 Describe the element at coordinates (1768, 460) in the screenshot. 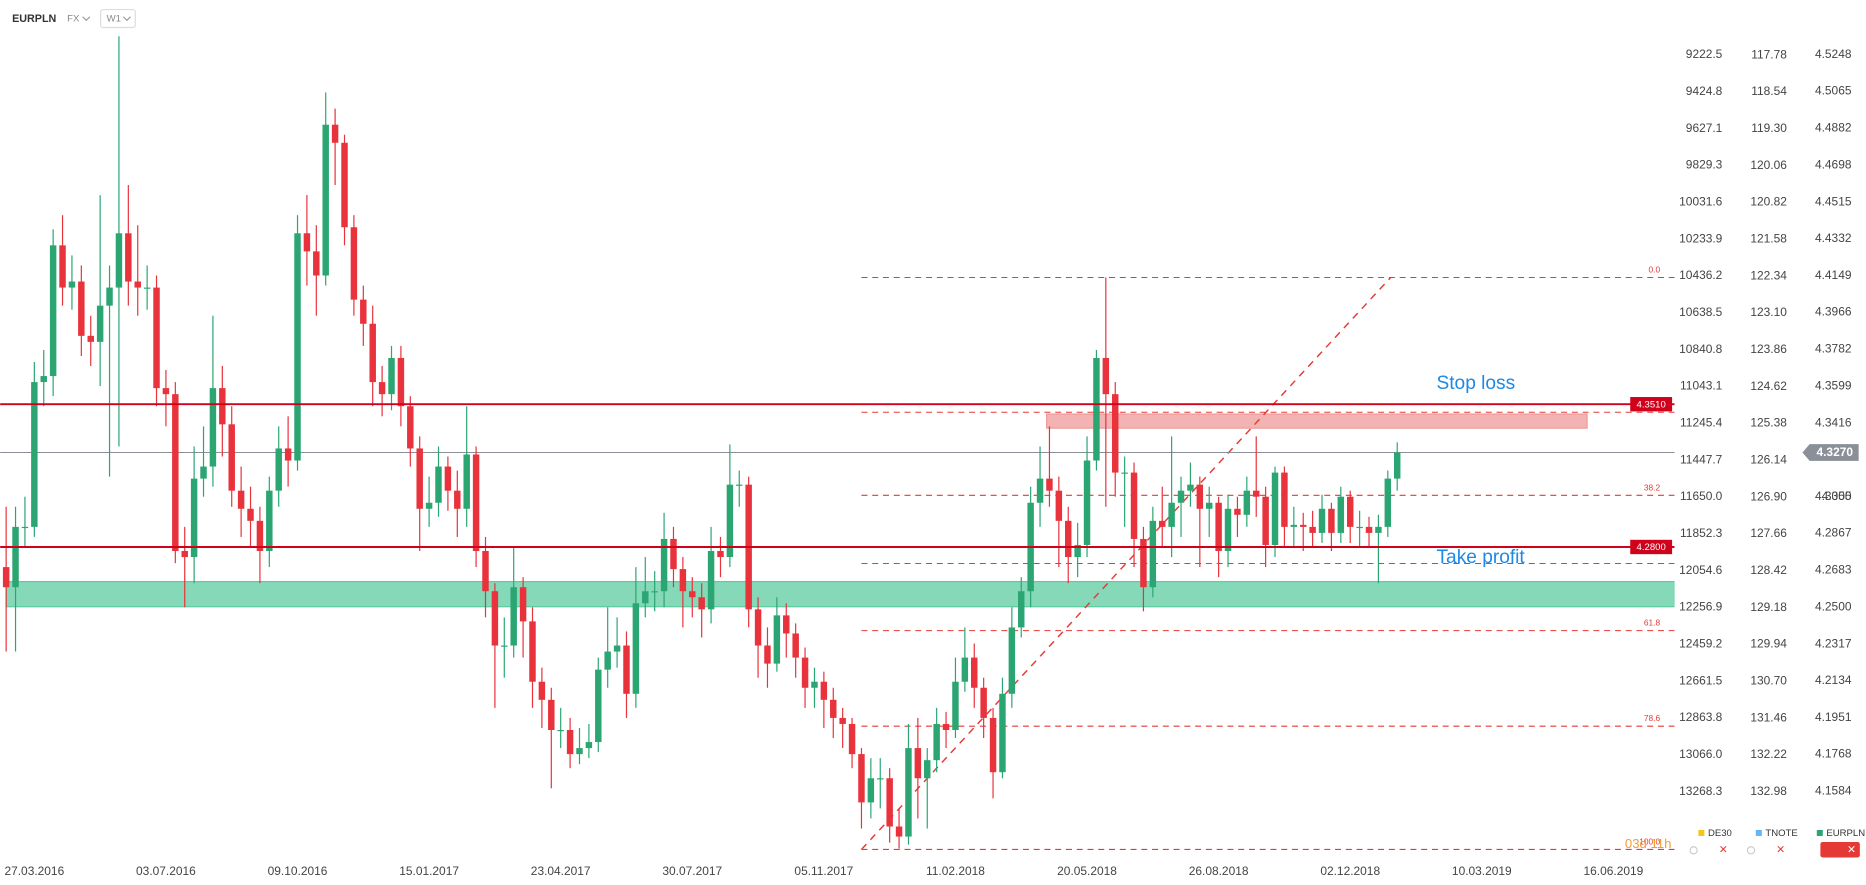

I see `y-tick-label: 126.14` at that location.